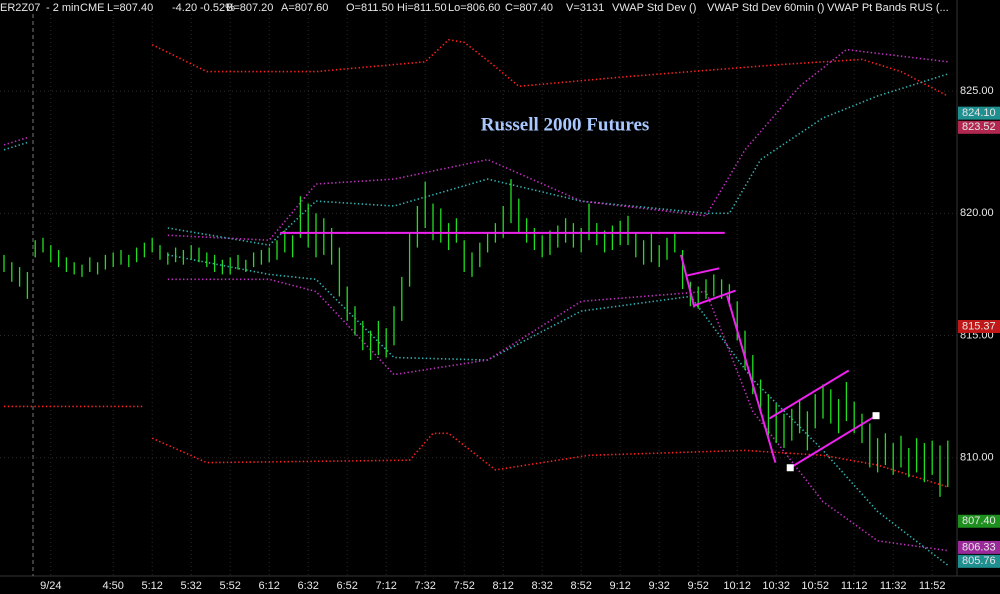 This screenshot has width=1000, height=594. I want to click on x-tick-label: 8:12, so click(502, 586).